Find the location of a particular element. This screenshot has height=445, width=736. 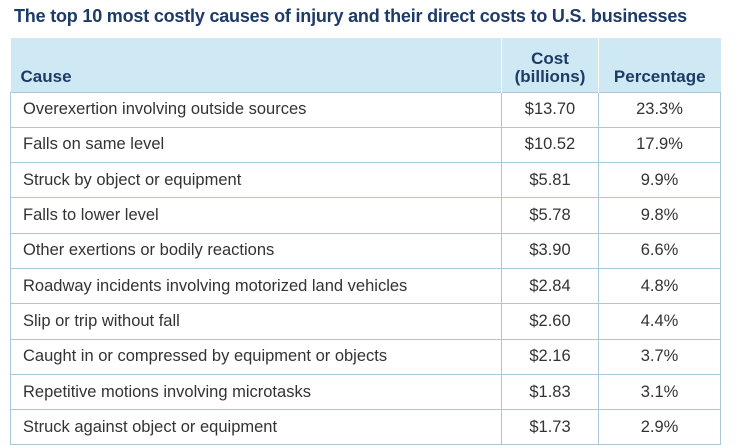

cell-cause: Slip or trip without fall is located at coordinates (256, 321).